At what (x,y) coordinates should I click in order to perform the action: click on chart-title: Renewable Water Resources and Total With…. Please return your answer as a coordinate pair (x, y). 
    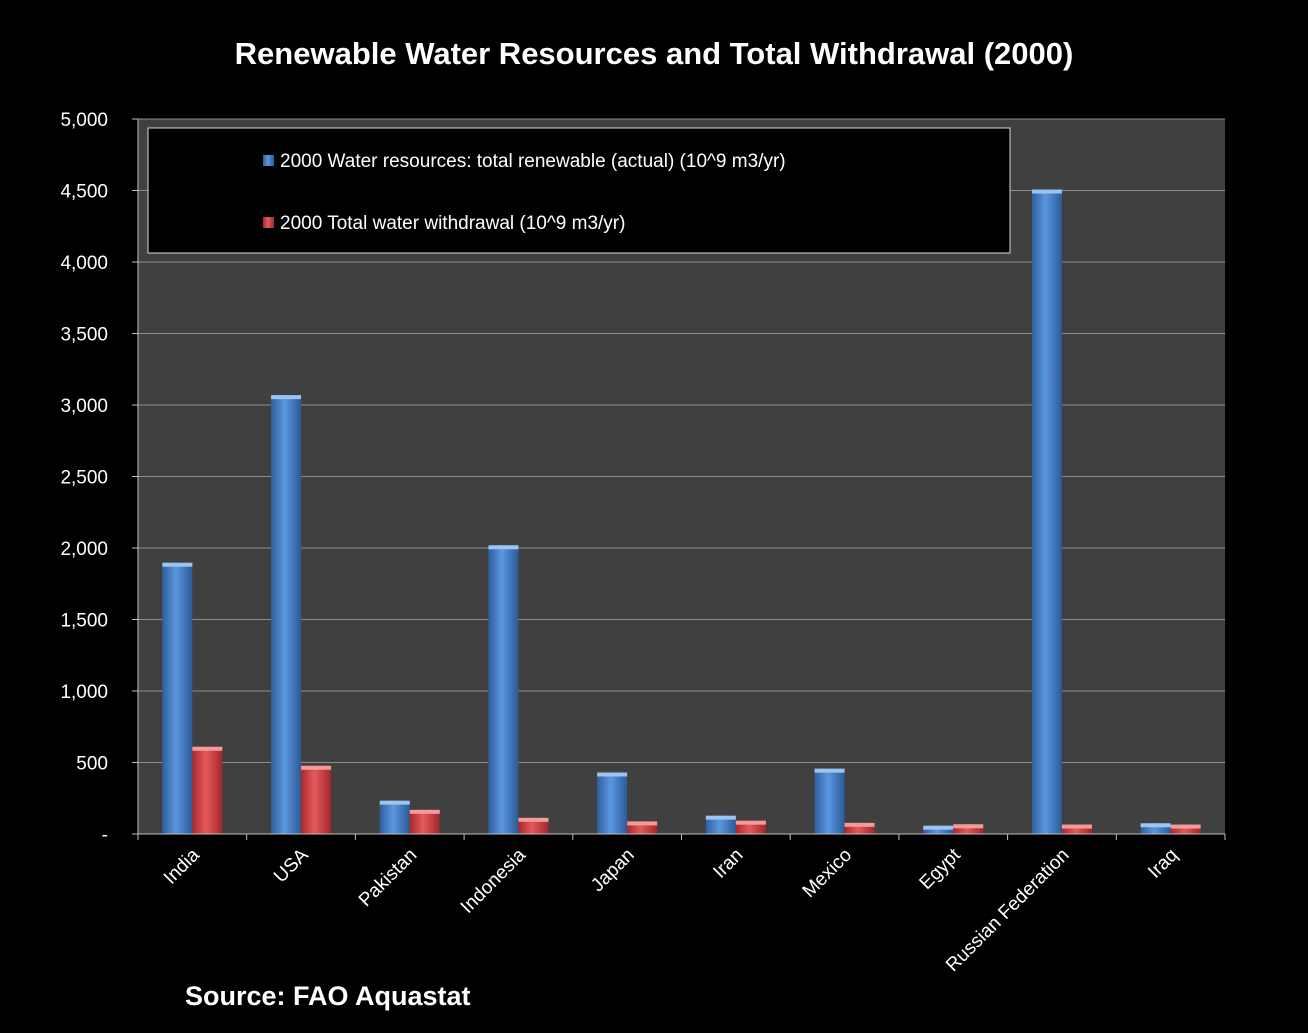
    Looking at the image, I should click on (654, 53).